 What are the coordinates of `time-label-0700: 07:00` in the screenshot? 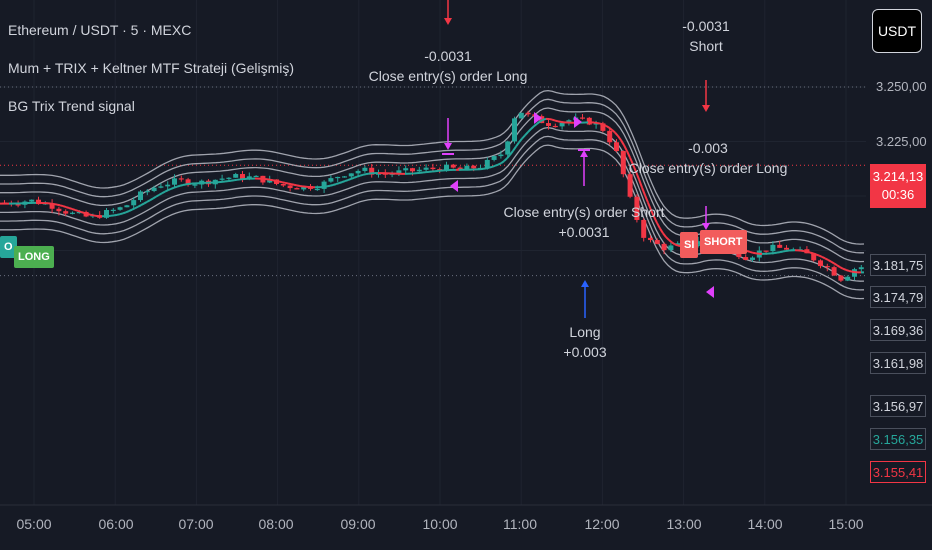 It's located at (196, 524).